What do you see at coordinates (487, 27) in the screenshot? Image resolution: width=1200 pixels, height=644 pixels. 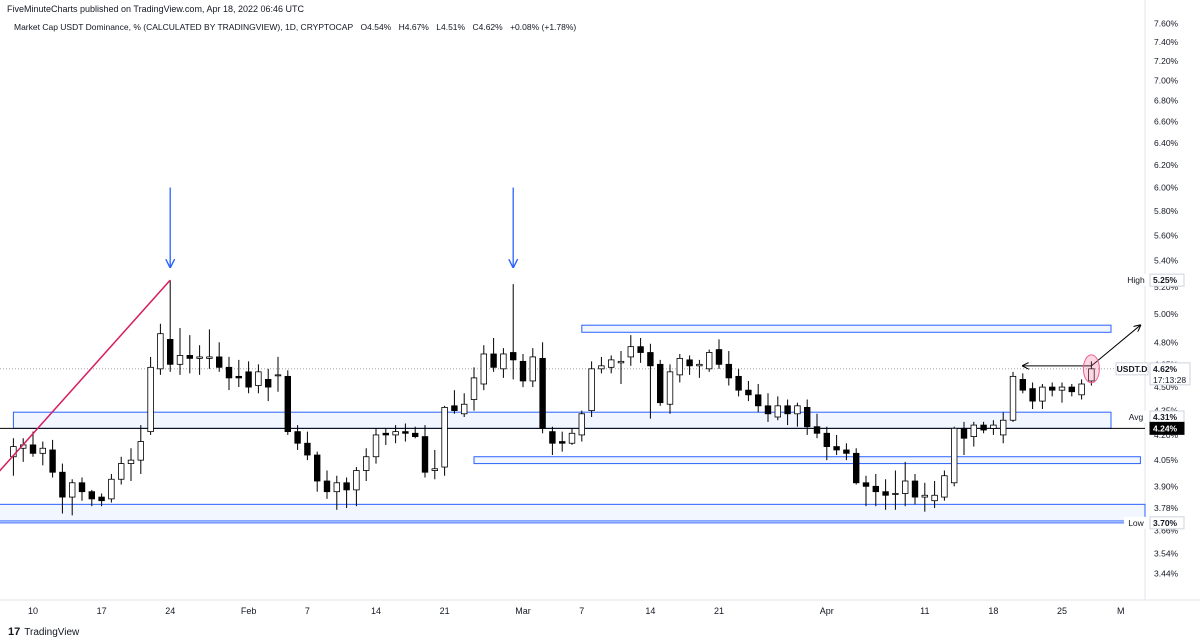 I see `close-value: C4.62%` at bounding box center [487, 27].